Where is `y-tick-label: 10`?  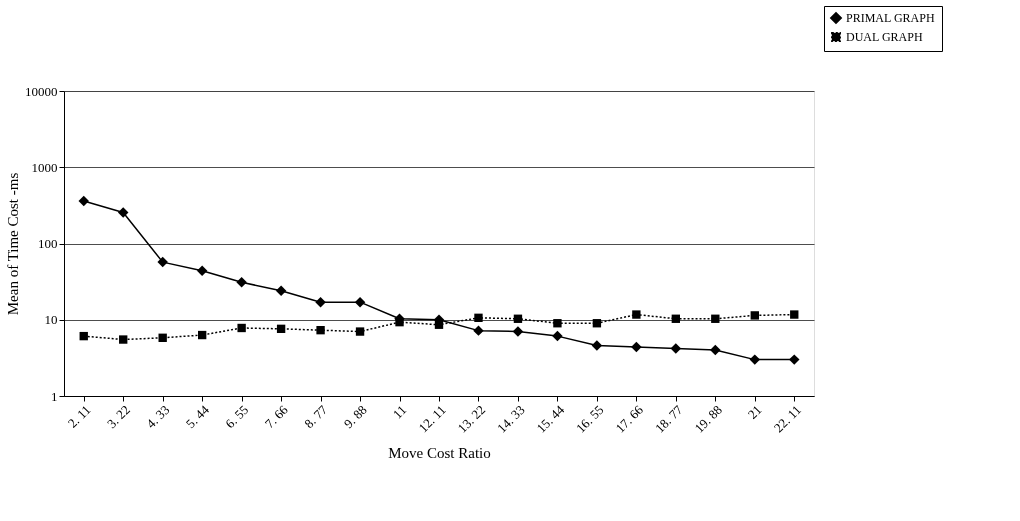
y-tick-label: 10 is located at coordinates (51, 320).